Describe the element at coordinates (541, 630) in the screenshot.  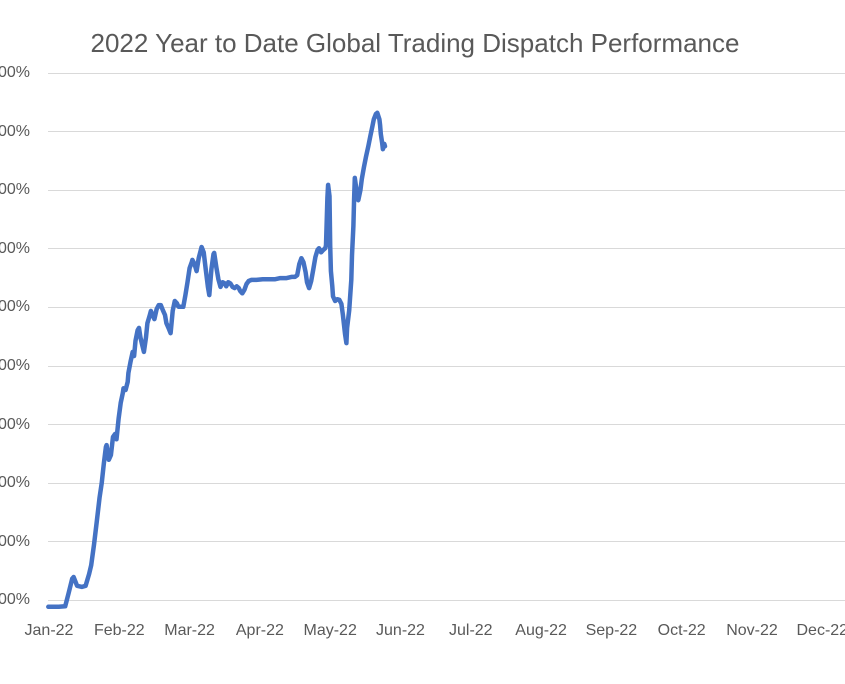
I see `x-axis-tick-label: Aug-22` at that location.